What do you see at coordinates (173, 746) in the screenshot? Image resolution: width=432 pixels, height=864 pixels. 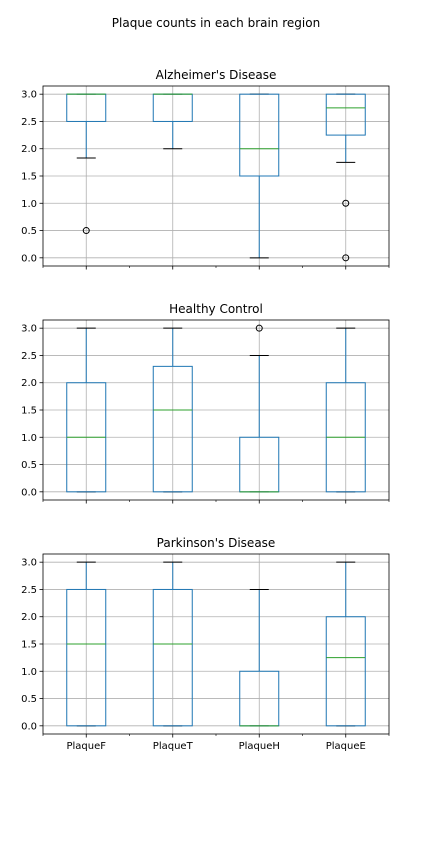 I see `x-tick-label: PlaqueT` at bounding box center [173, 746].